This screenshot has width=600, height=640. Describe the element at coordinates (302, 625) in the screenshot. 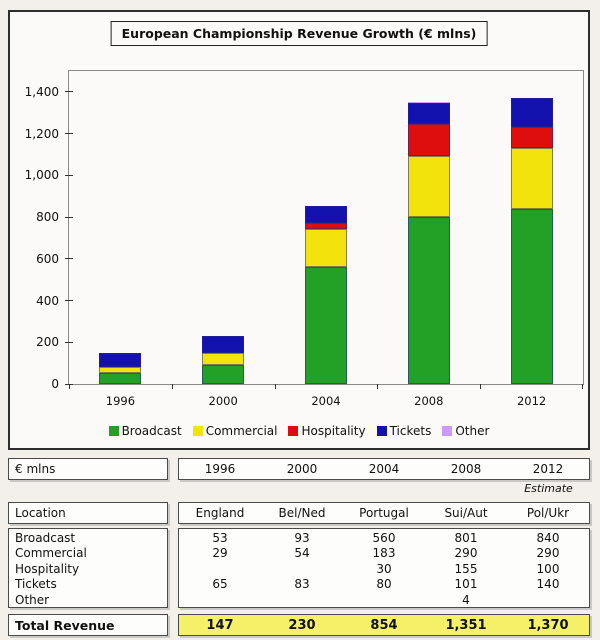

I see `total-cell-1: 230` at that location.